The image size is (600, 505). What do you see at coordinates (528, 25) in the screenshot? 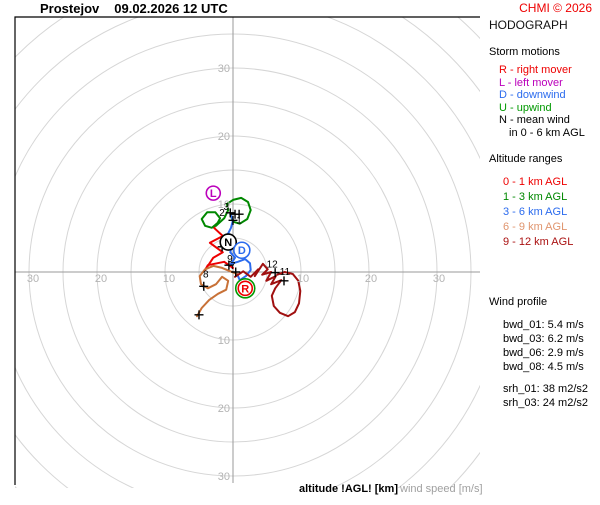
I see `panel-title: HODOGRAPH` at bounding box center [528, 25].